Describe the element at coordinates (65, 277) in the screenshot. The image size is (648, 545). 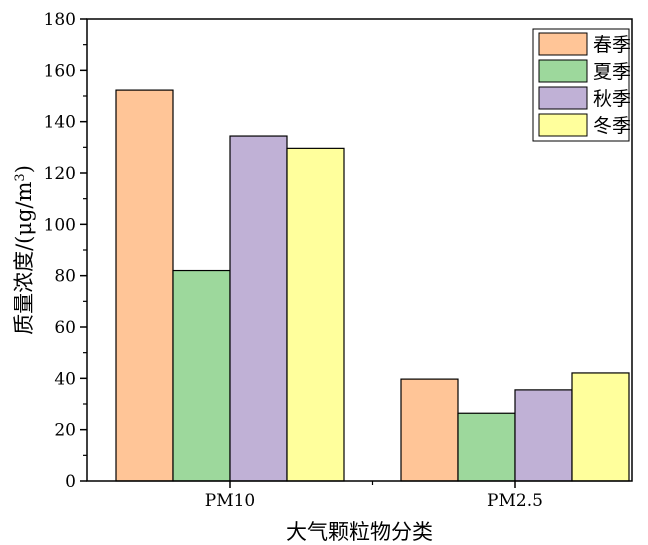
I see `y-tick-label: 80` at that location.